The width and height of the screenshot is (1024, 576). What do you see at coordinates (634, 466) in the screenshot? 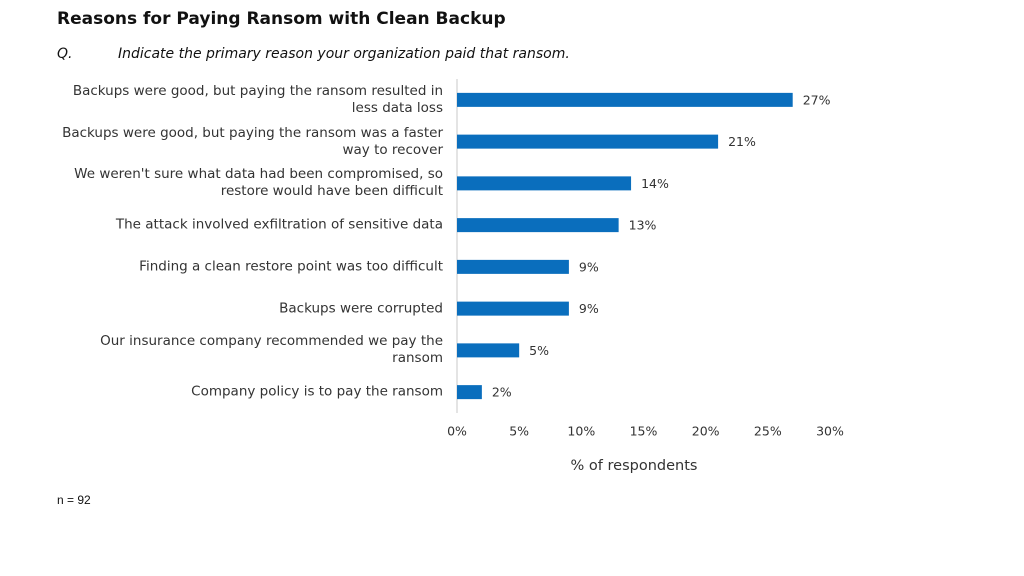
I see `x-axis-label: % of respondents` at bounding box center [634, 466].